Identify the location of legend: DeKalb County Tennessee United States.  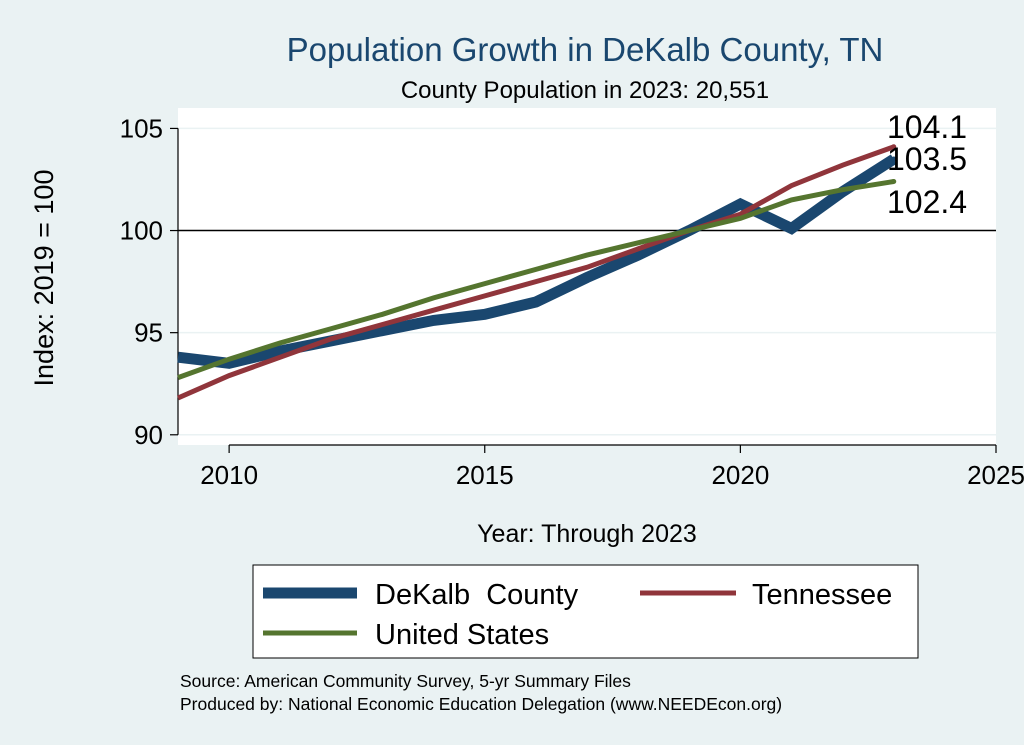
(585, 611).